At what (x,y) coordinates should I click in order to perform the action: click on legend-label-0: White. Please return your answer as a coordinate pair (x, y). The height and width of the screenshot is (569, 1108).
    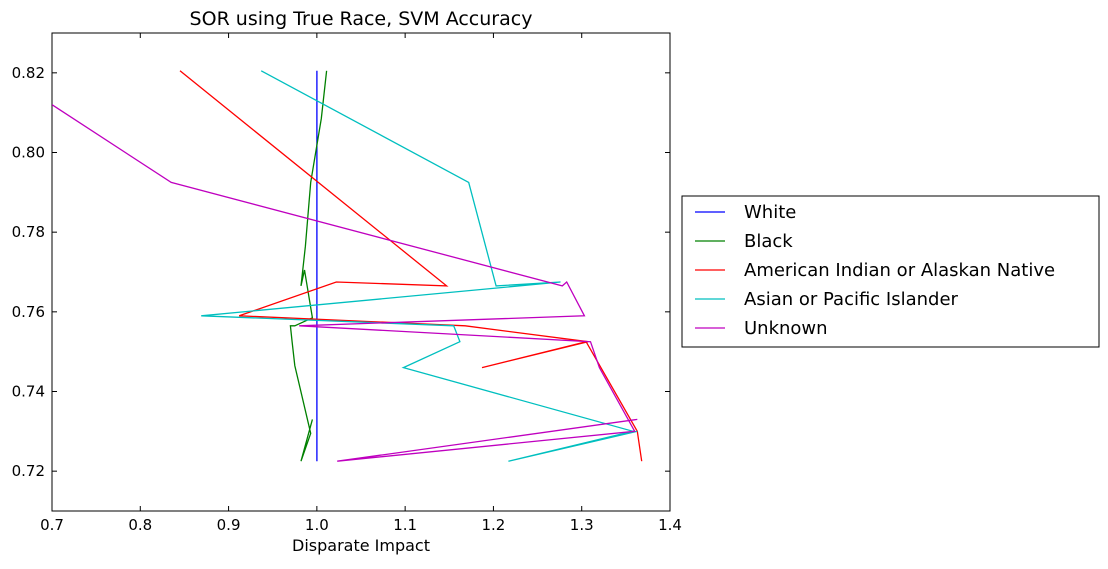
    Looking at the image, I should click on (770, 212).